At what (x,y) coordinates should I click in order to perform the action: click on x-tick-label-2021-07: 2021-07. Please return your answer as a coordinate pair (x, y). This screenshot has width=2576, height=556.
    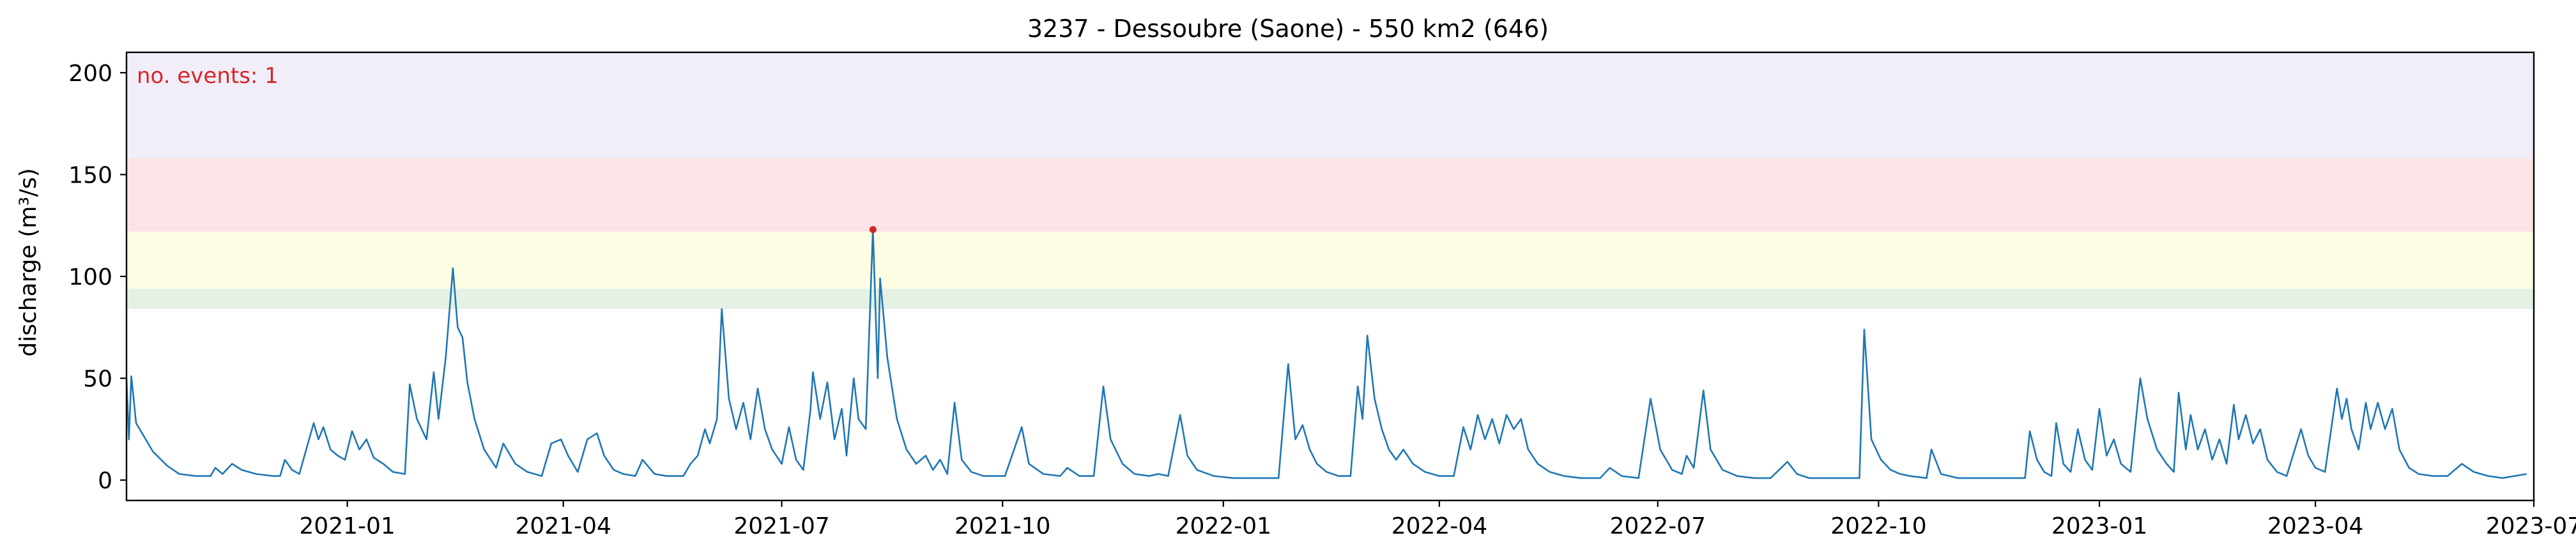
    Looking at the image, I should click on (781, 526).